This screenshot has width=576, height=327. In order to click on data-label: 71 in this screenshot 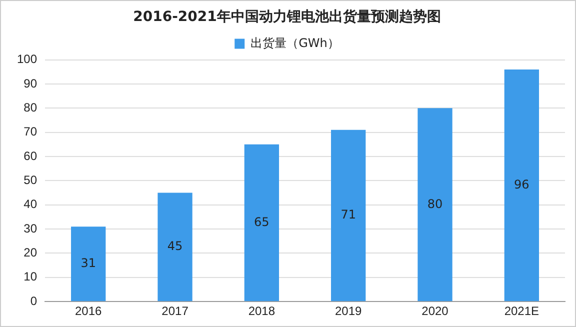, I will do `click(348, 215)`.